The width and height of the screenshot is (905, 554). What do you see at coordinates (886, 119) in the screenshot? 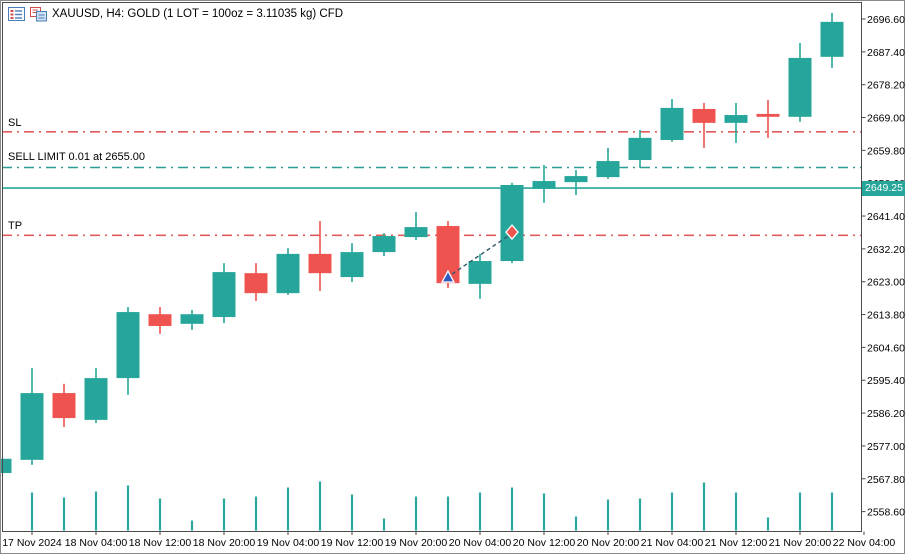
I see `price-tick-label: 2669.00` at bounding box center [886, 119].